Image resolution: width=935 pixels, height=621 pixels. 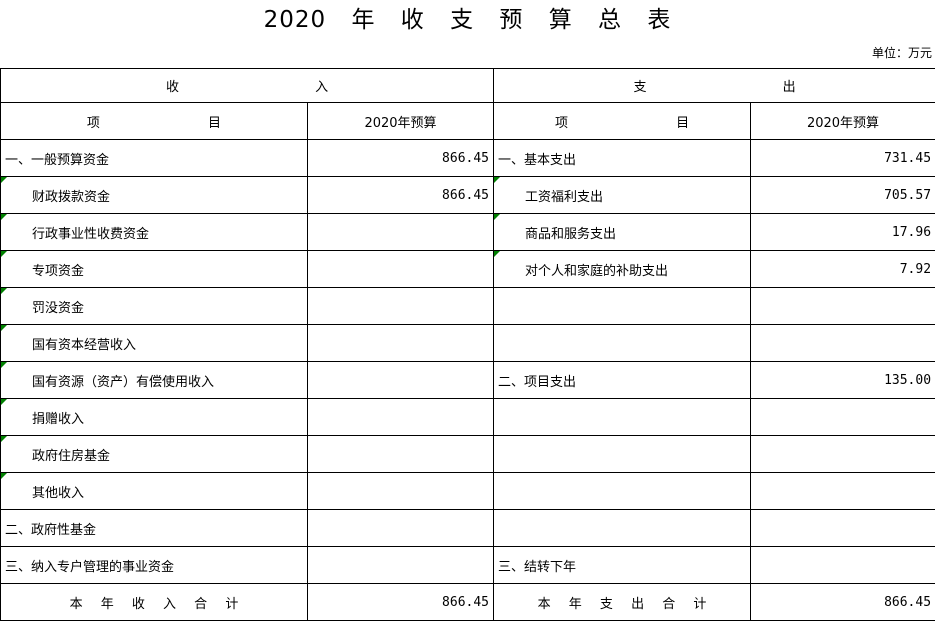 I want to click on income-item-cell: 国有资本经营收入, so click(x=154, y=343).